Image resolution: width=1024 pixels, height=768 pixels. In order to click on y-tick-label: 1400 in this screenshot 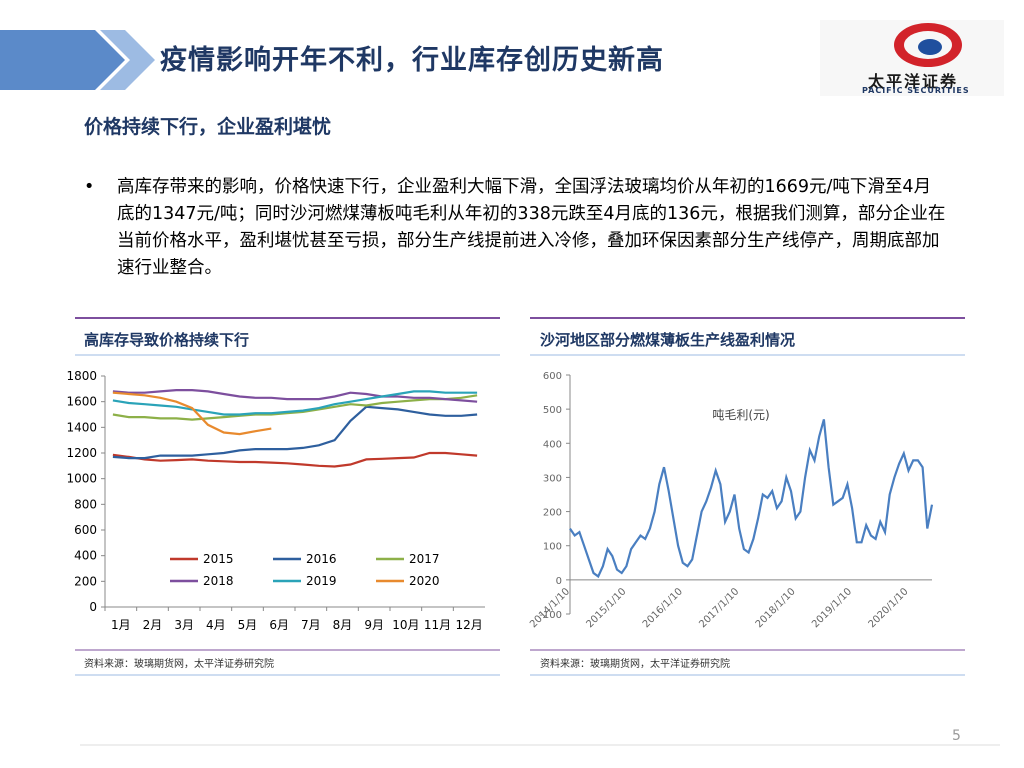, I will do `click(81, 427)`.